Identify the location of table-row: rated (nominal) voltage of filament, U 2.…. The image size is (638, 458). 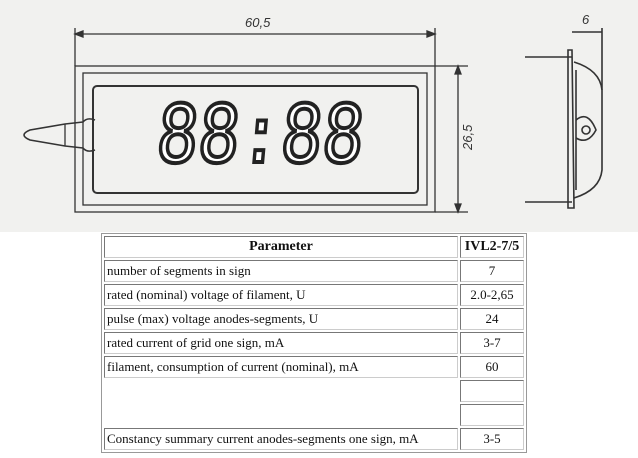
(314, 295).